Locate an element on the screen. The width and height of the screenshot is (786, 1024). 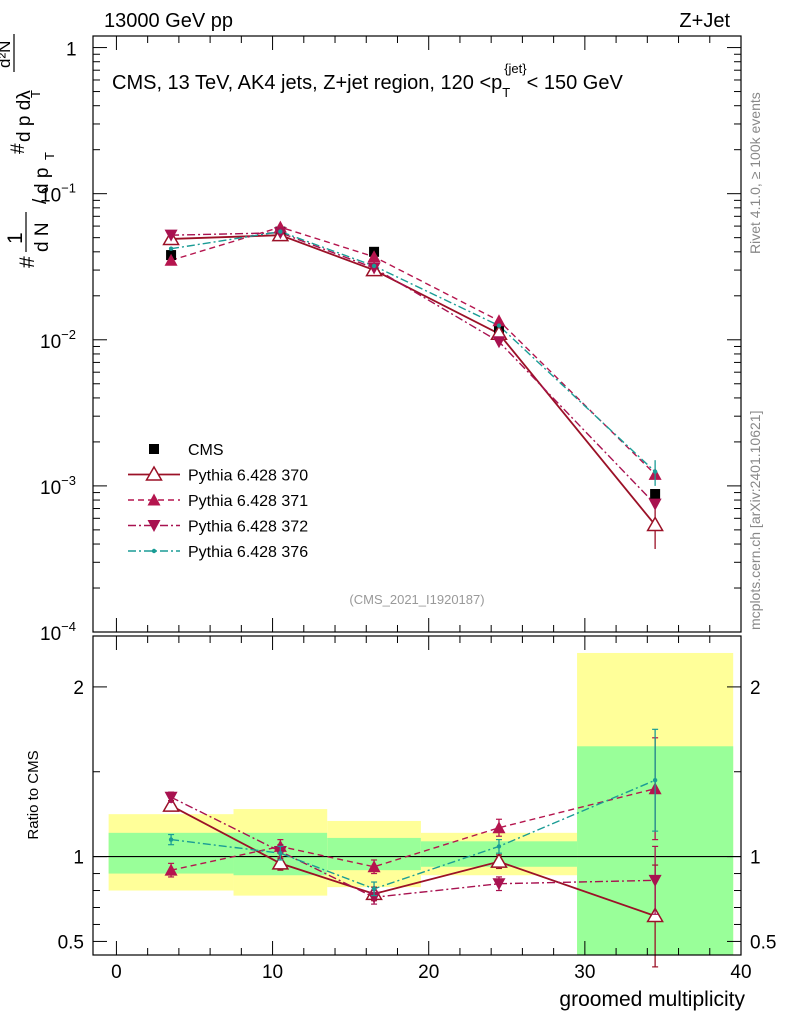
xtick-label: 40 is located at coordinates (740, 972).